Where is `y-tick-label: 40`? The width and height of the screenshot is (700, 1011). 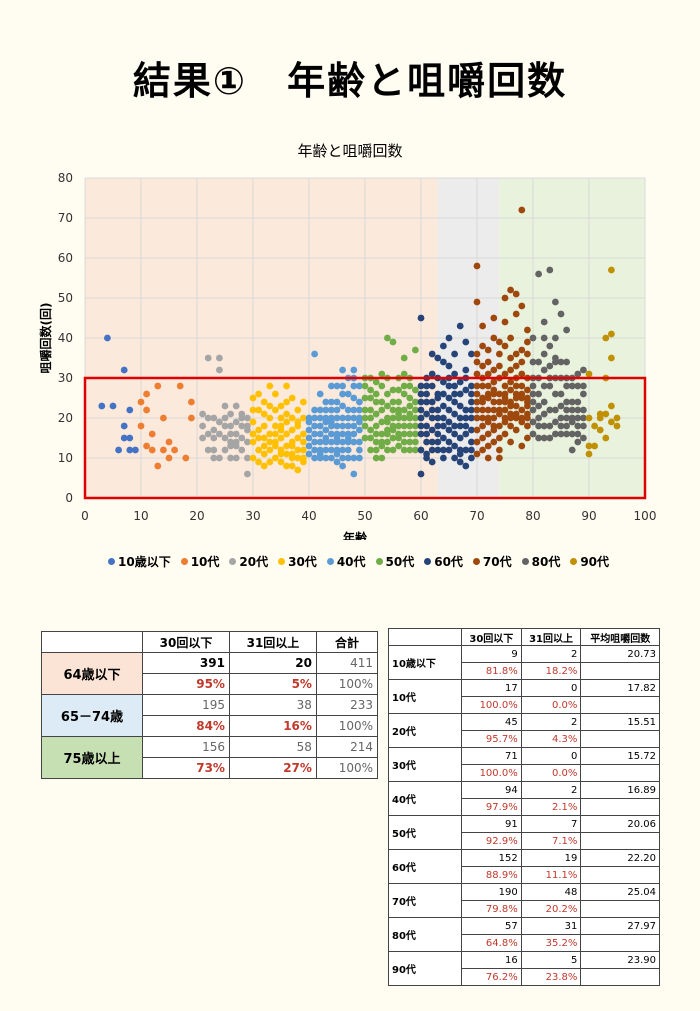 y-tick-label: 40 is located at coordinates (65, 338).